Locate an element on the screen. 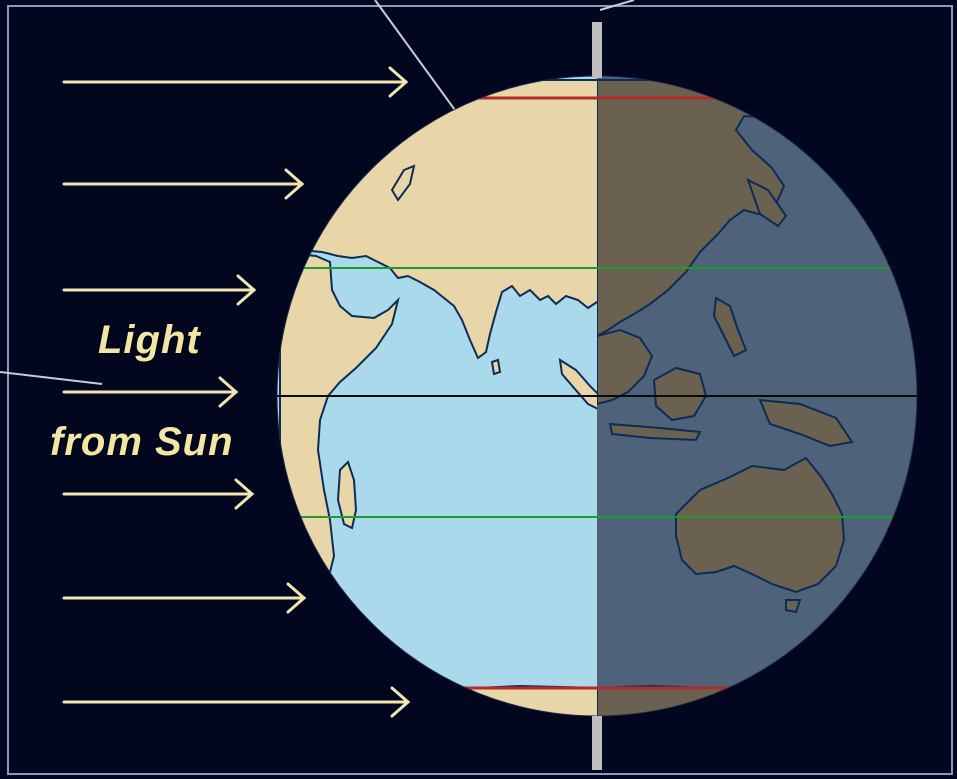  land-madagascar is located at coordinates (347, 495).